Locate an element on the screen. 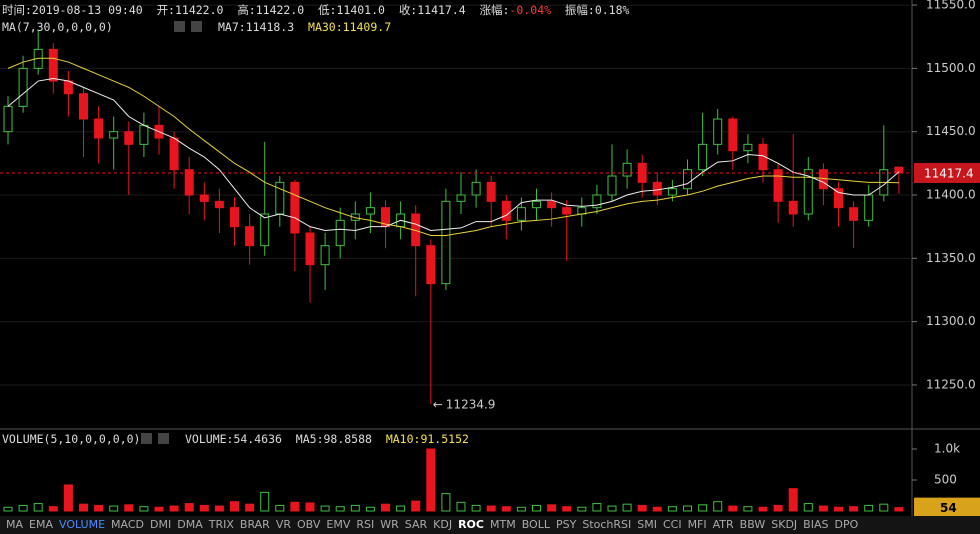 Image resolution: width=980 pixels, height=534 pixels. indicator-tab: ROC is located at coordinates (471, 524).